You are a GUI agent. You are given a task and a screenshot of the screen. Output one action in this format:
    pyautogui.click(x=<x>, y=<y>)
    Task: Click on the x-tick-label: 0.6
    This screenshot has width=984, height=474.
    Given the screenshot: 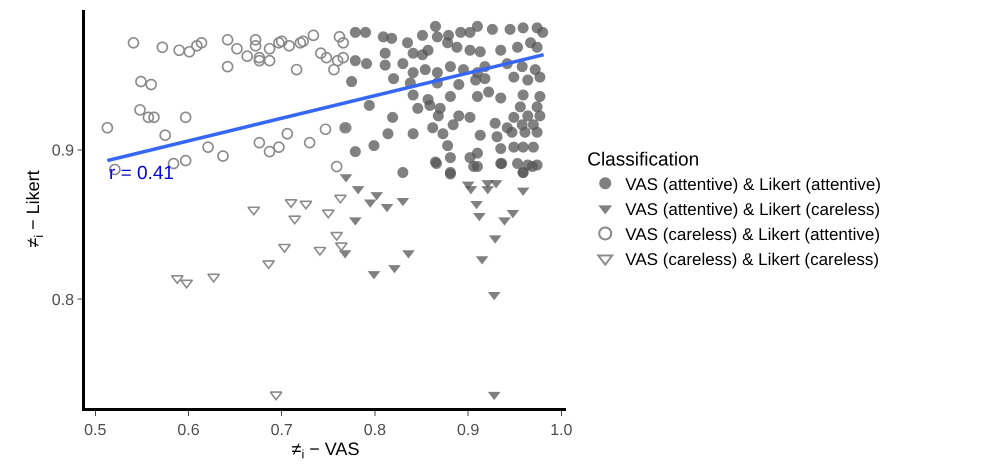 What is the action you would take?
    pyautogui.click(x=188, y=430)
    